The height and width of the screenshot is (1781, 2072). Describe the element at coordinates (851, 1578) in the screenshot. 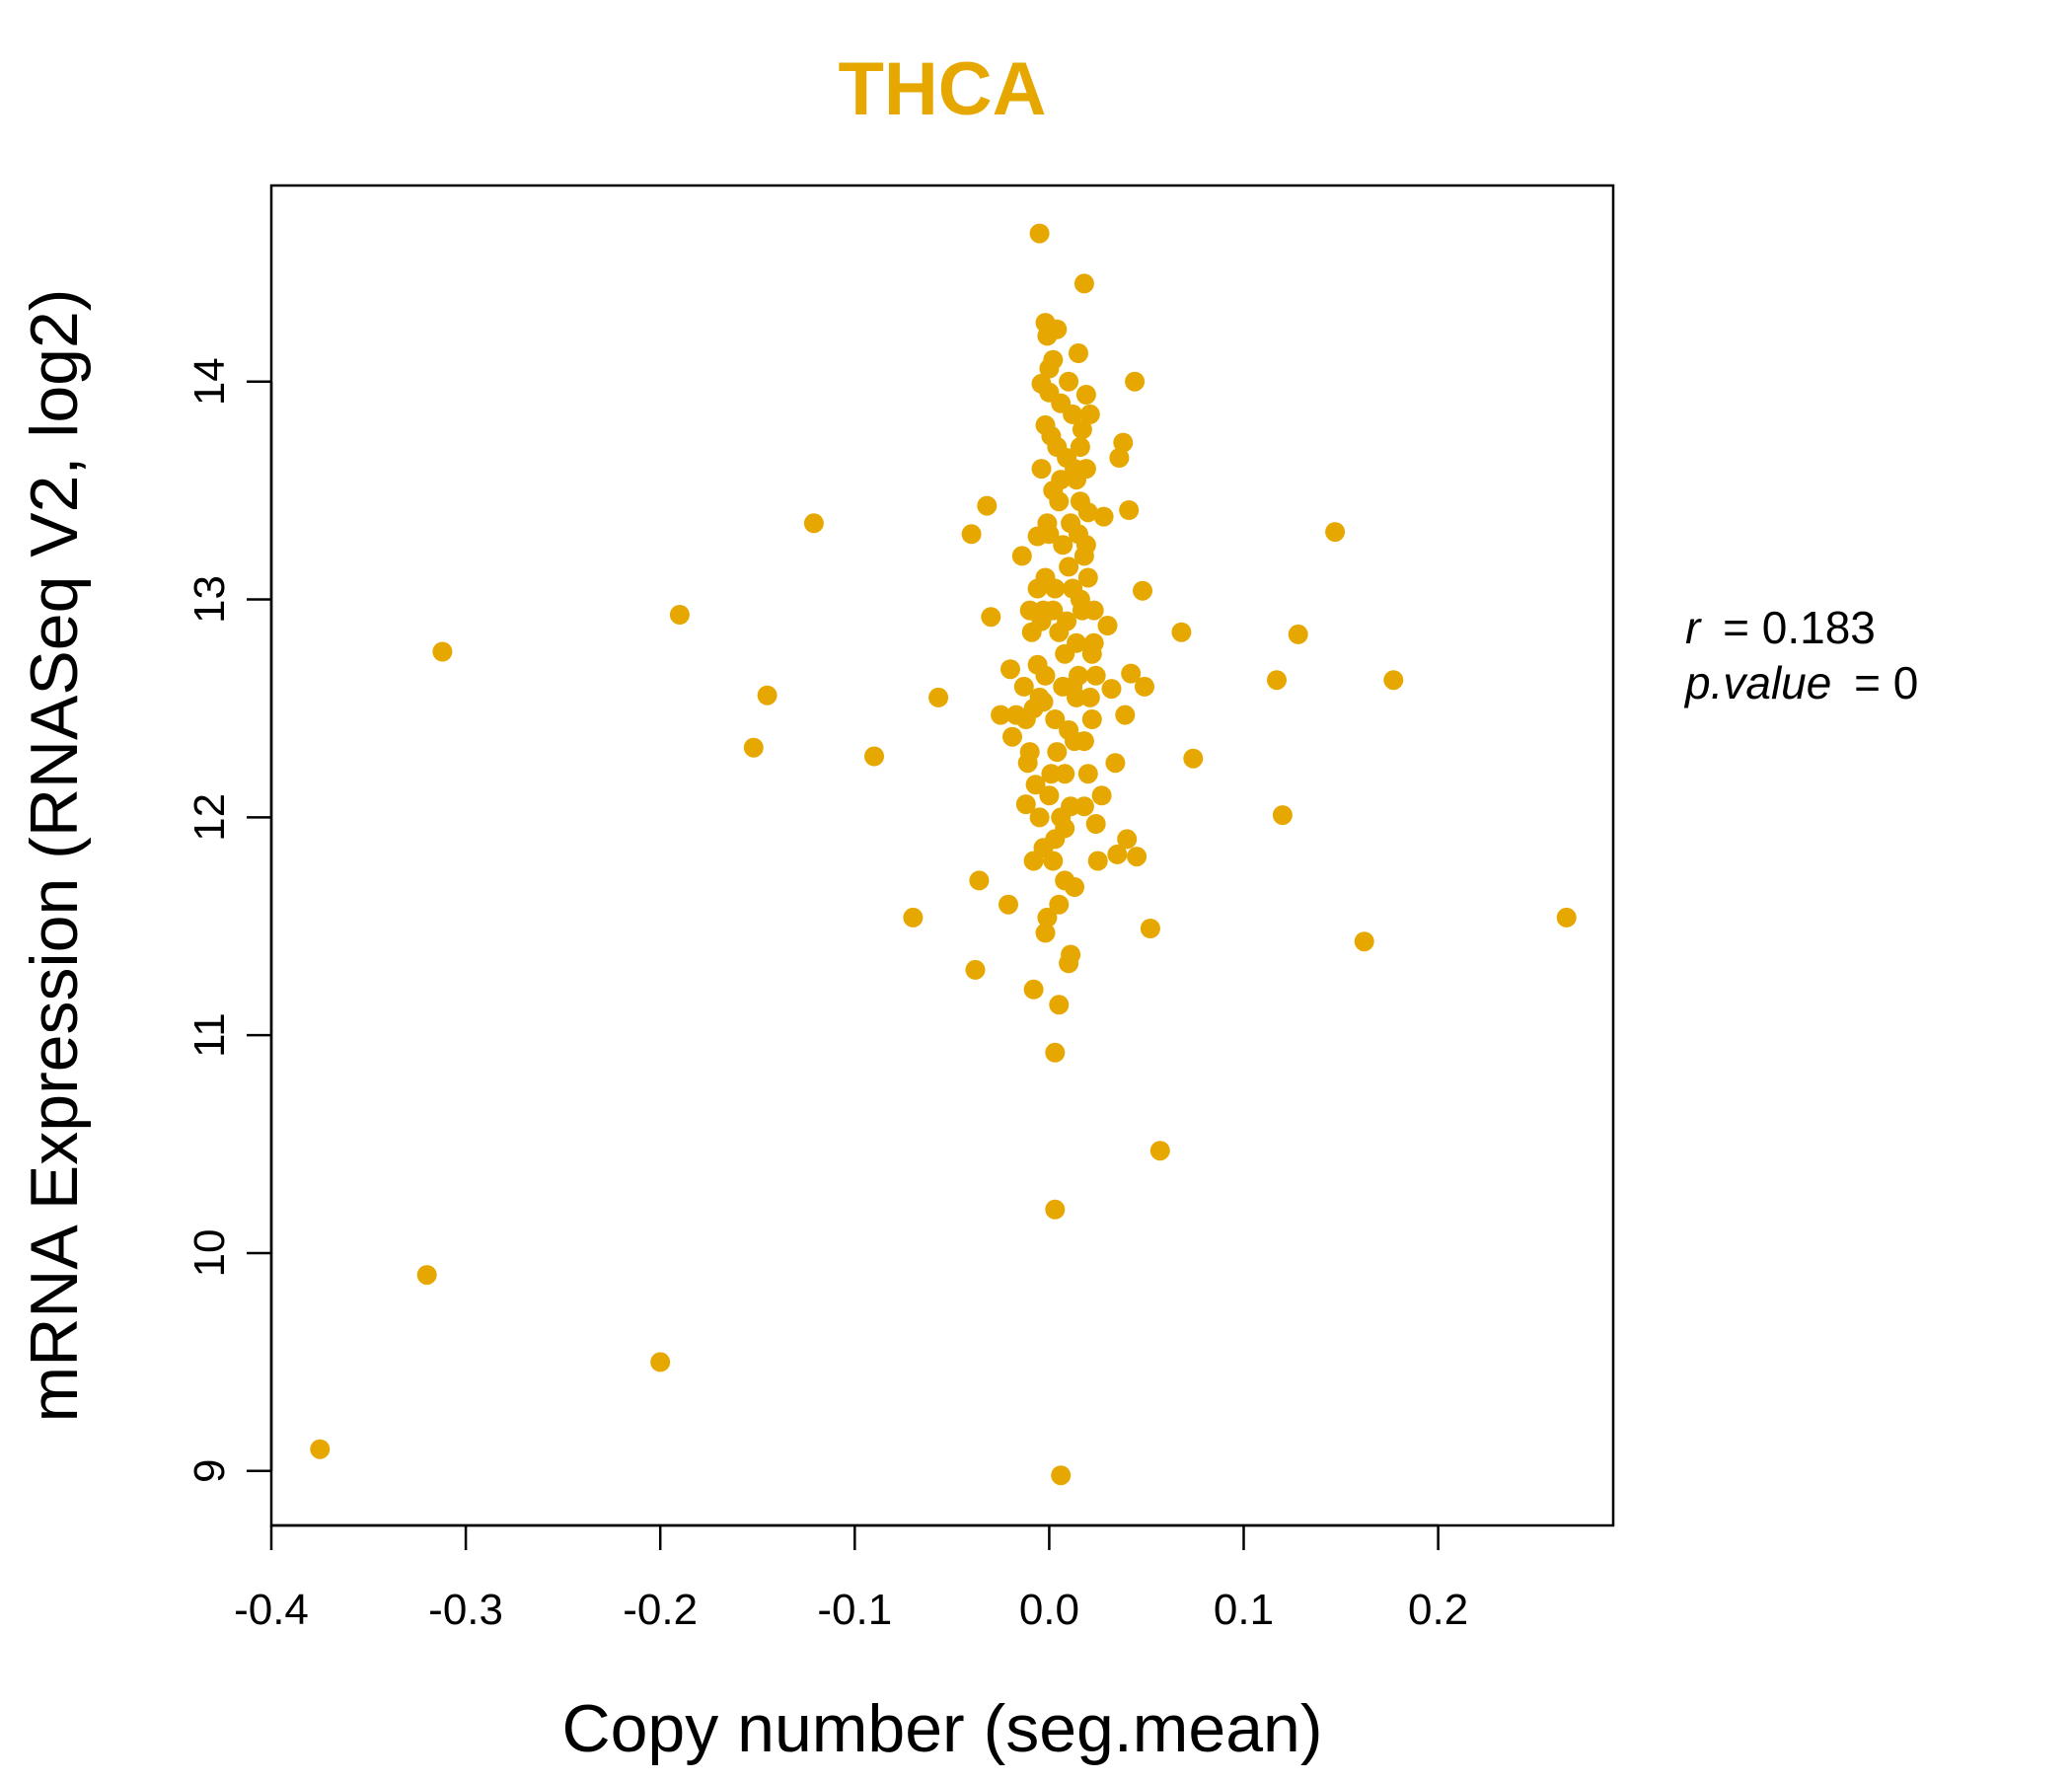

I see `x-axis: -0.4 -0.3 -0.2 -0.1 0.0 0.1 0.2` at that location.